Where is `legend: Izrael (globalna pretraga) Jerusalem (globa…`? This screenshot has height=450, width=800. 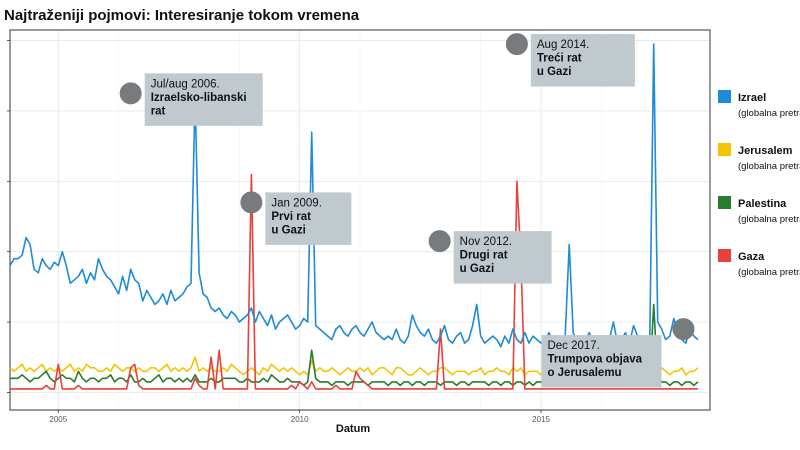
legend: Izrael (globalna pretraga) Jerusalem (globa… is located at coordinates (759, 184).